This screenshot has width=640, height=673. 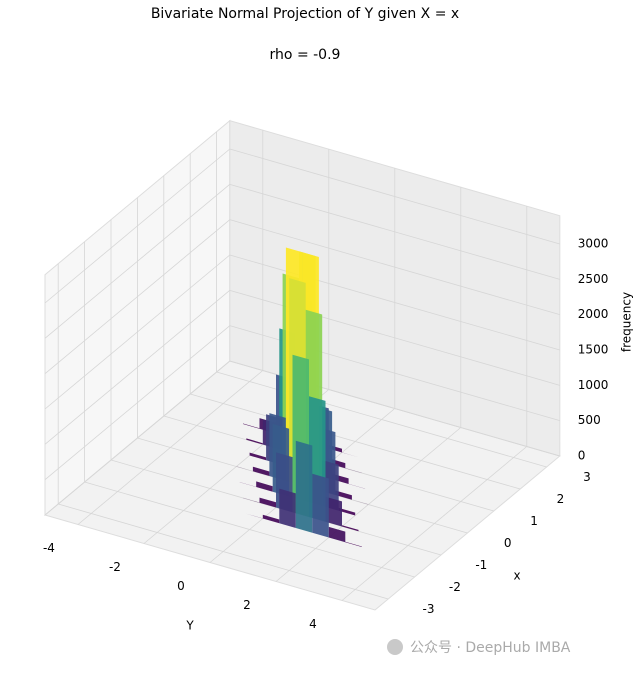 What do you see at coordinates (582, 456) in the screenshot?
I see `z-tick-label: 0` at bounding box center [582, 456].